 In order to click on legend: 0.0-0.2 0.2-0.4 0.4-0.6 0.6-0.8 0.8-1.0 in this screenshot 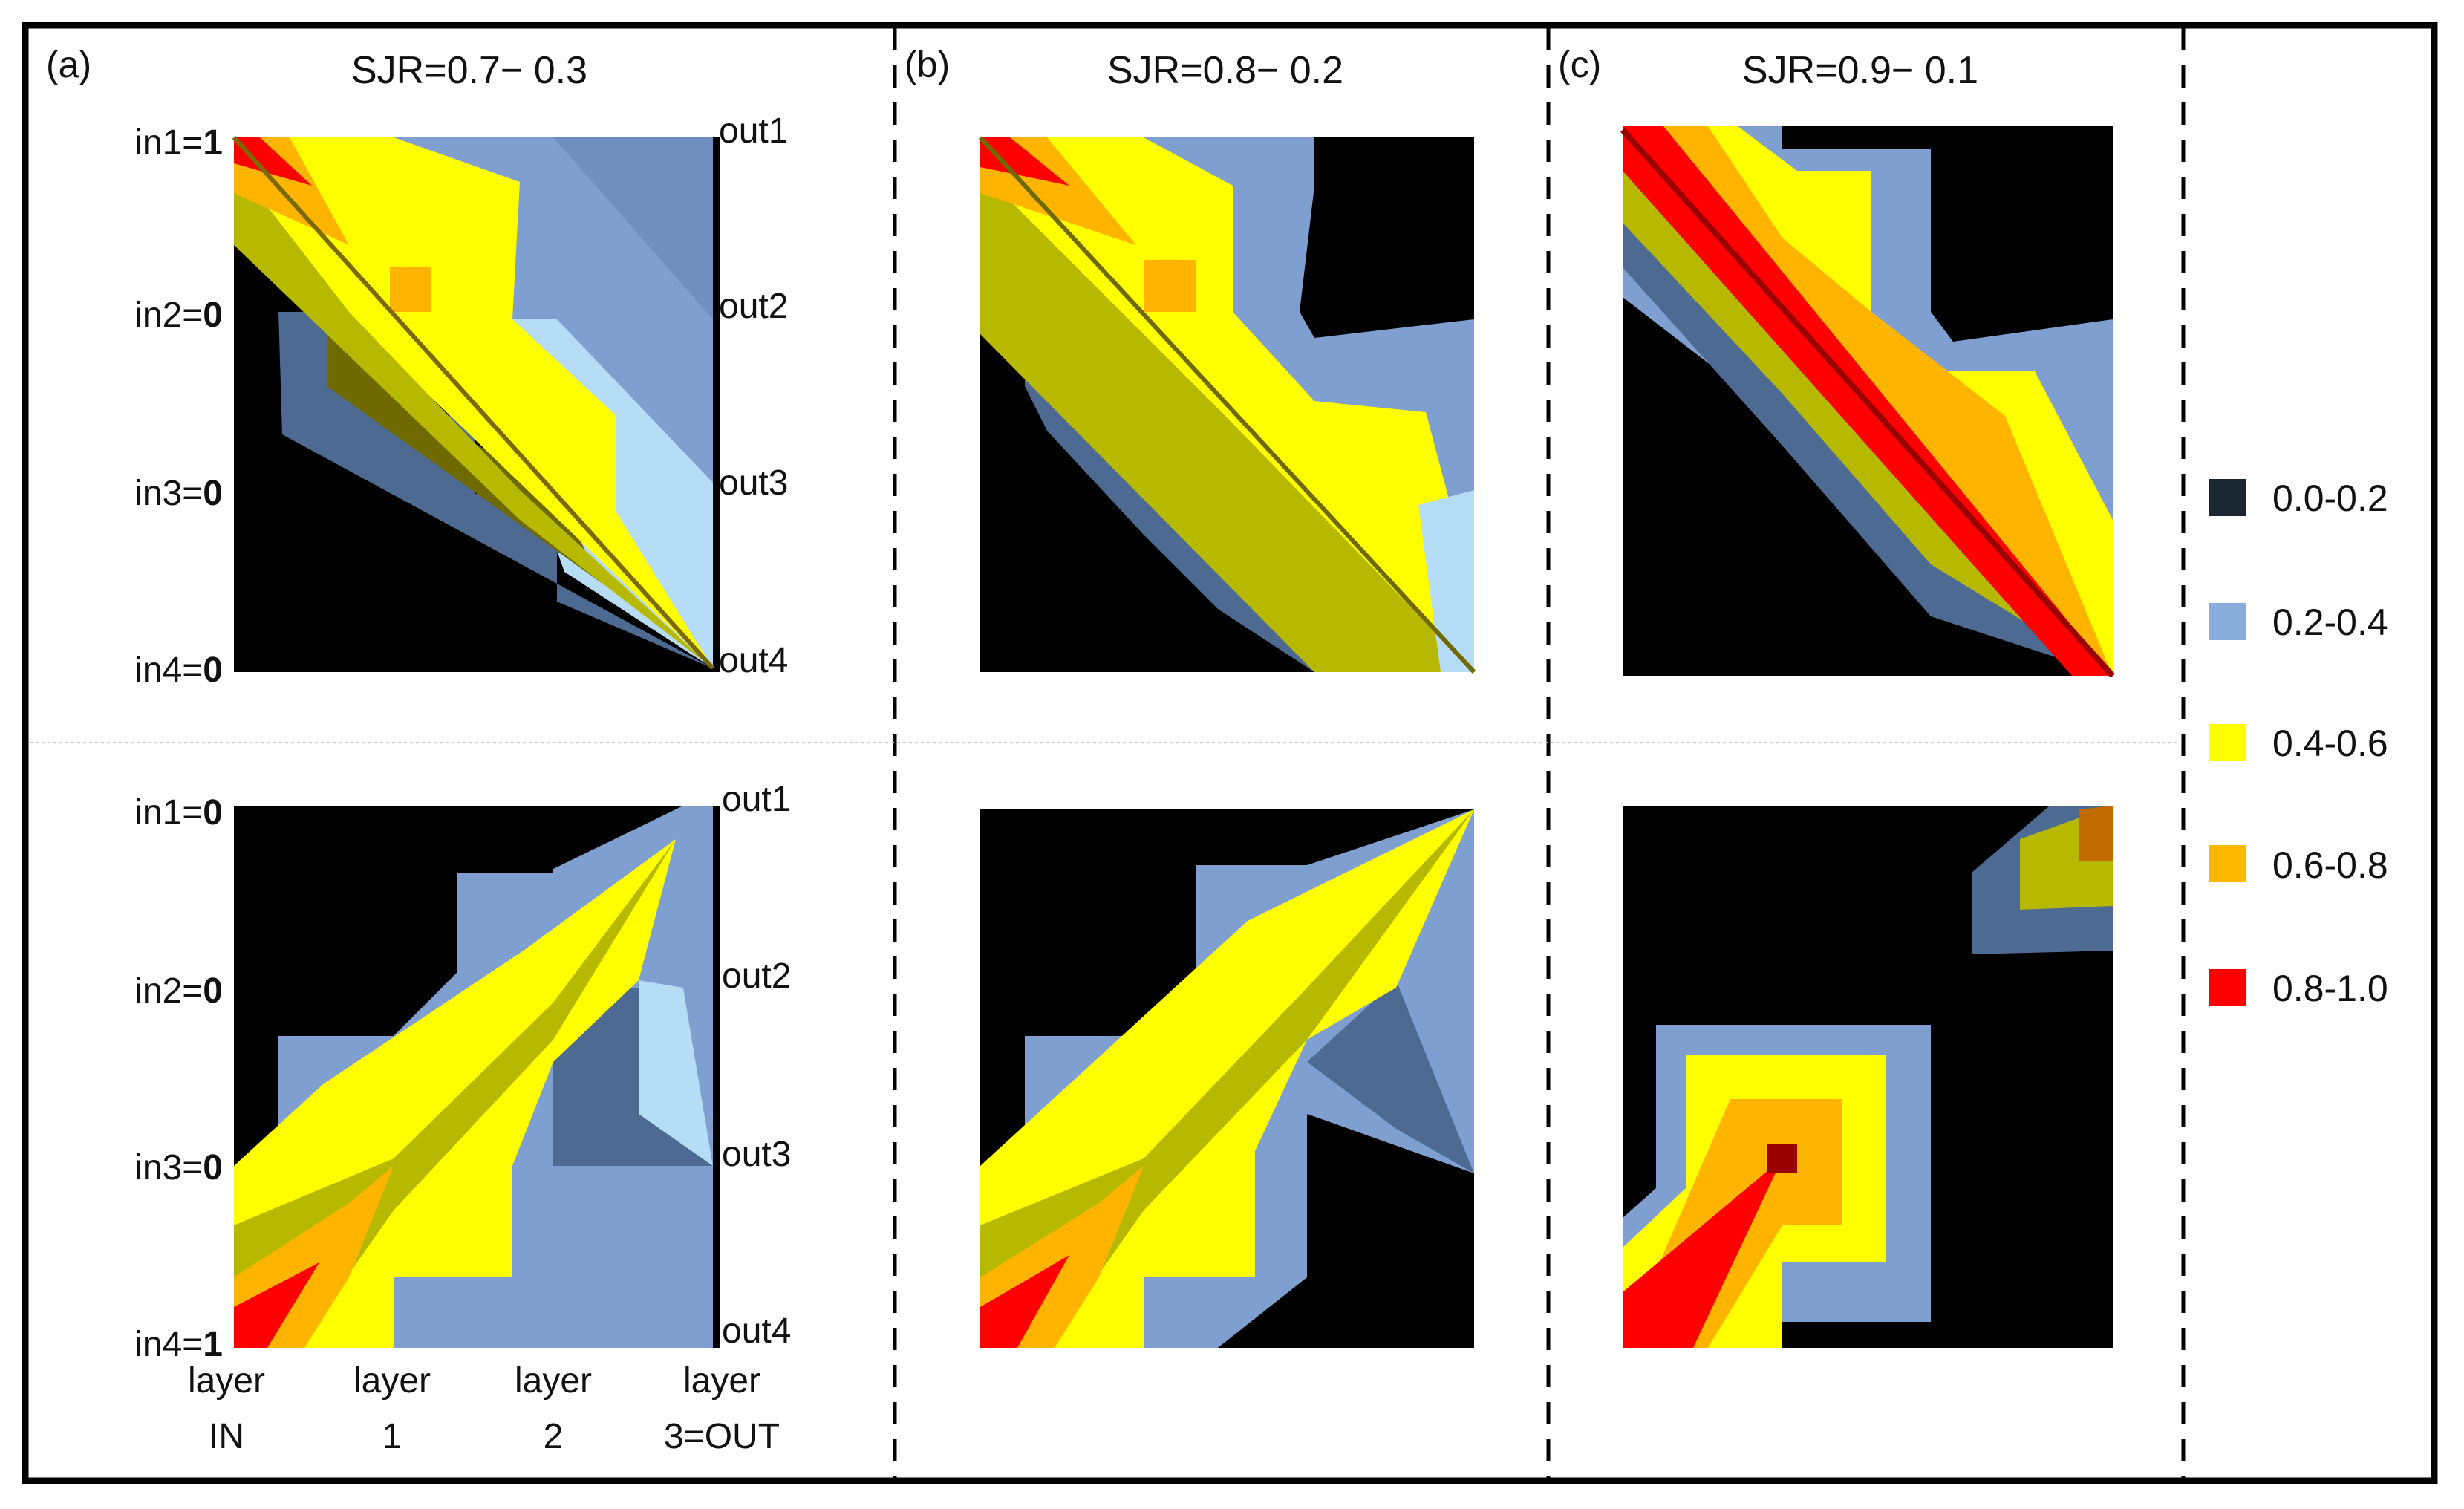, I will do `click(2298, 744)`.